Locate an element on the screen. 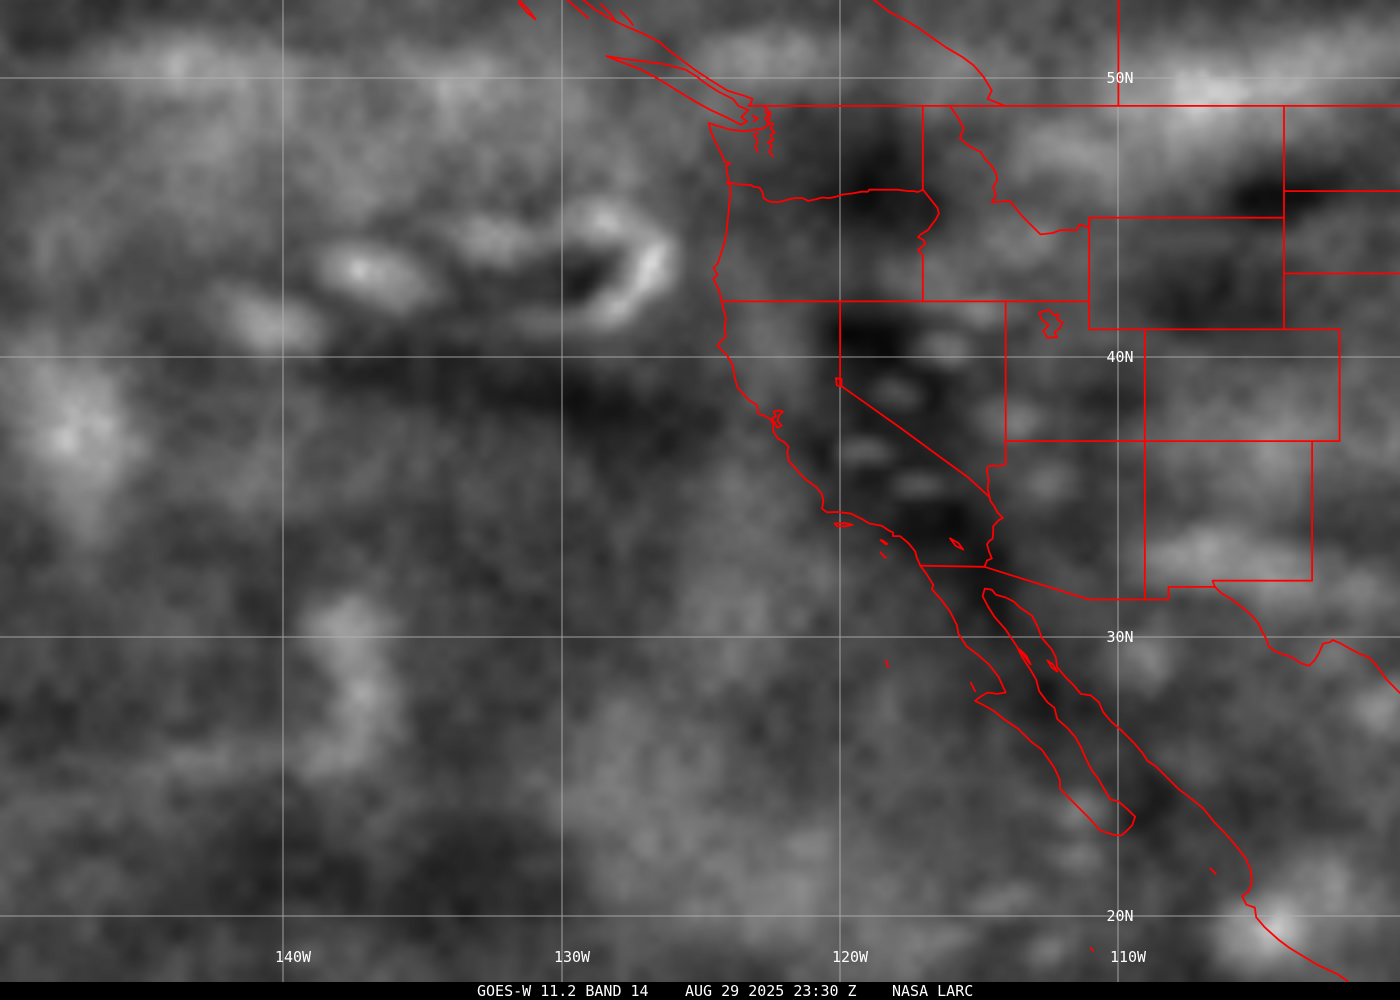 This screenshot has height=1000, width=1400. boundary-hood-canal is located at coordinates (755, 142).